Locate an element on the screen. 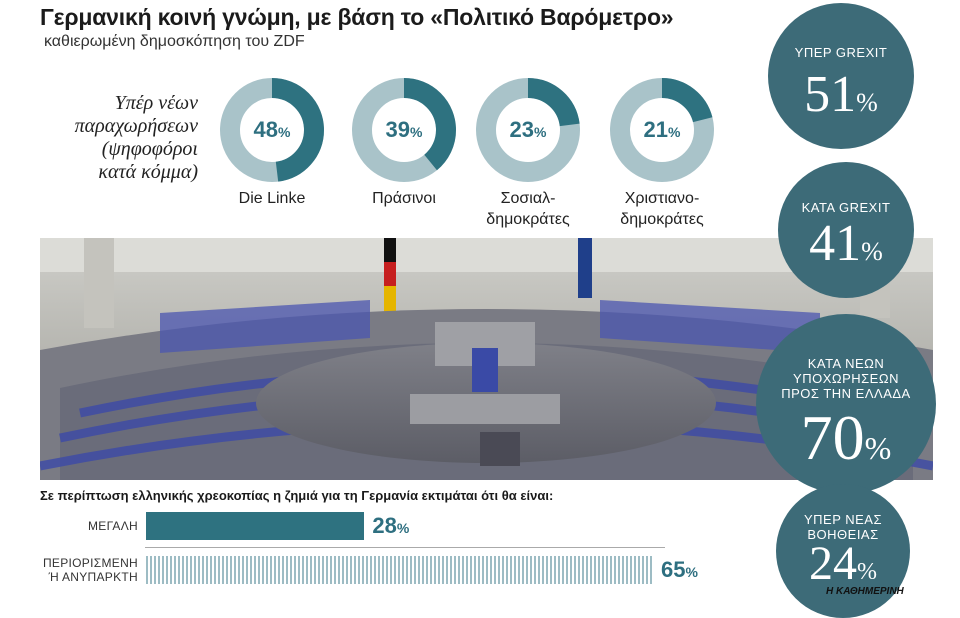  stat-circle-value: 24% is located at coordinates (843, 564).